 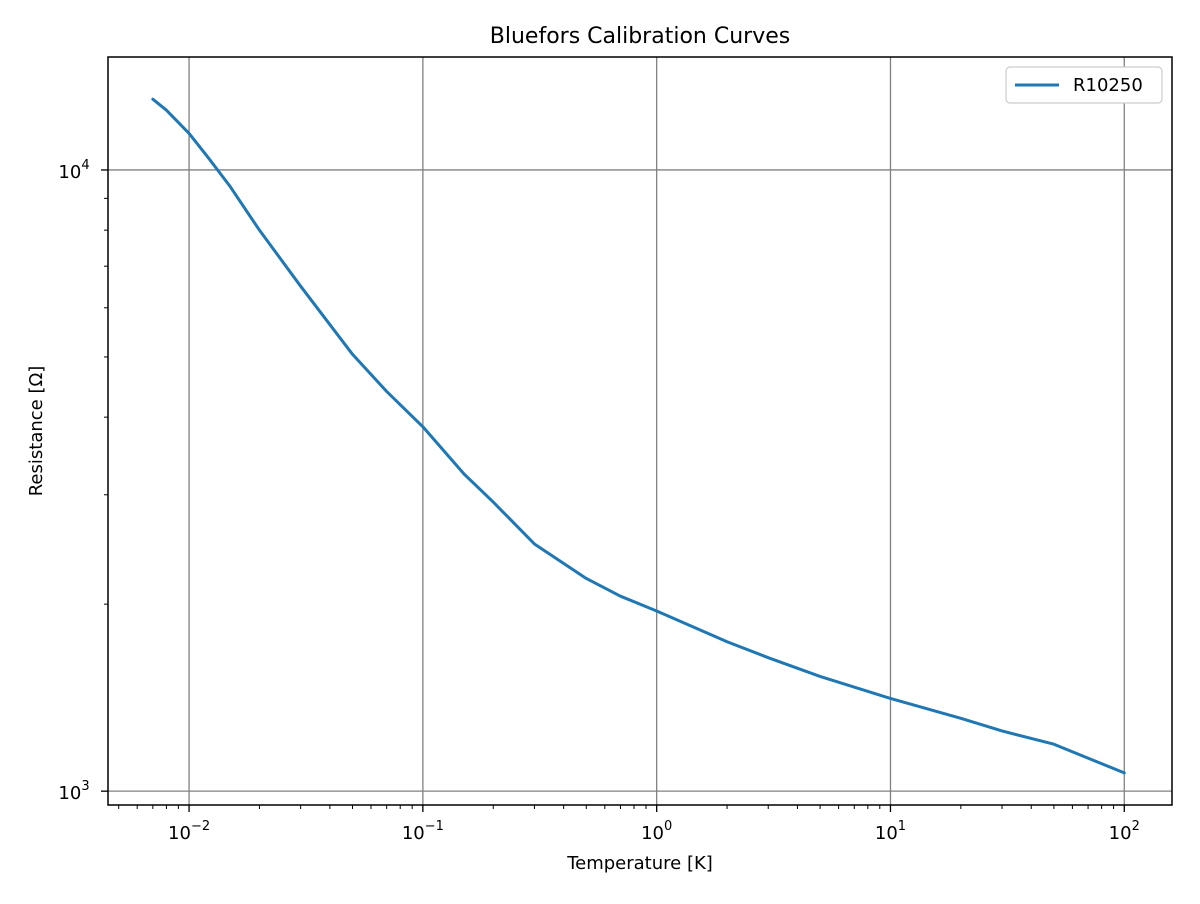 What do you see at coordinates (1124, 831) in the screenshot?
I see `x-tick-label-4: 10²` at bounding box center [1124, 831].